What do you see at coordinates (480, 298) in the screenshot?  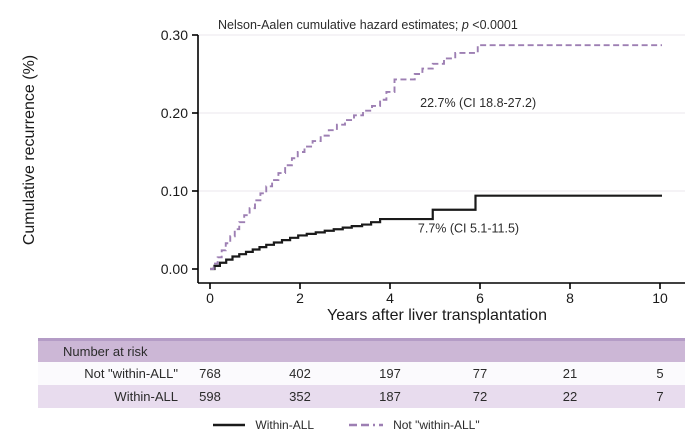 I see `x-tick-label: 6` at bounding box center [480, 298].